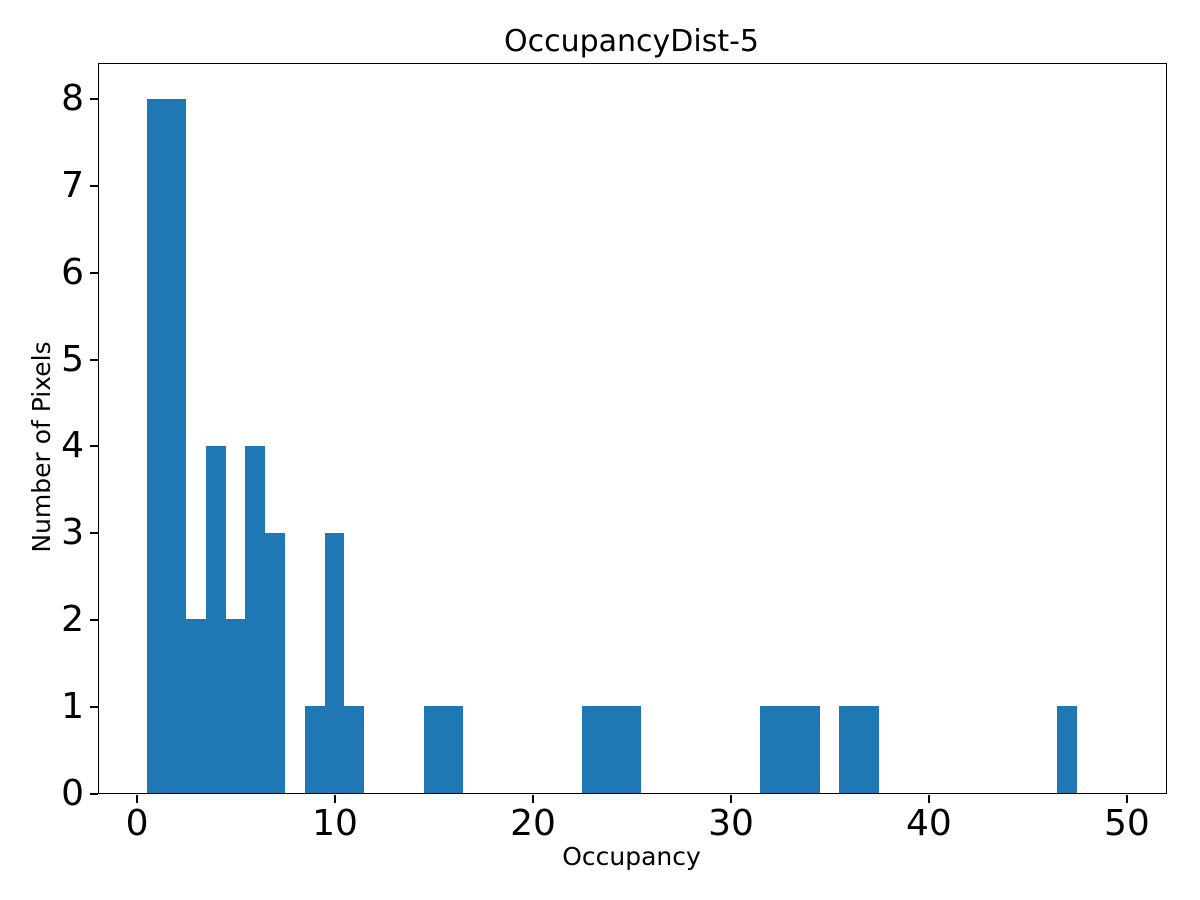  What do you see at coordinates (137, 823) in the screenshot?
I see `x-tick-label: 0` at bounding box center [137, 823].